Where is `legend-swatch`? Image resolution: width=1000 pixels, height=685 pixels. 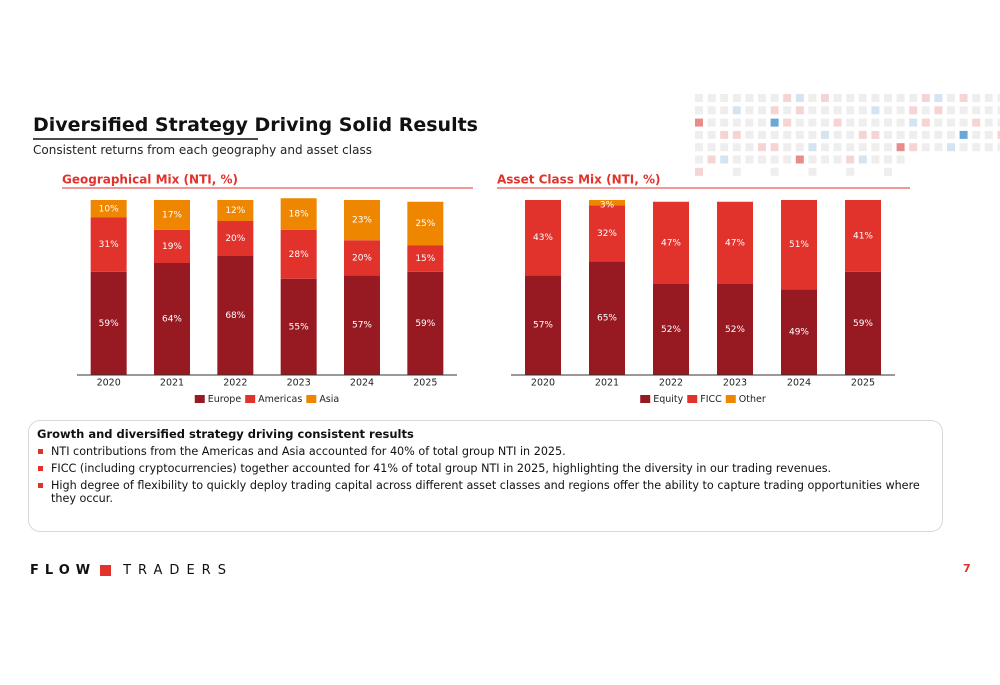 legend-swatch is located at coordinates (250, 399).